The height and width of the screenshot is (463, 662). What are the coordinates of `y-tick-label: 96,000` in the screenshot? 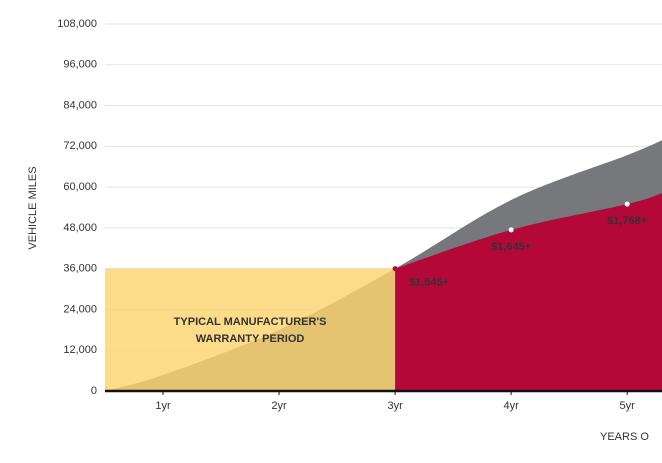 It's located at (80, 65).